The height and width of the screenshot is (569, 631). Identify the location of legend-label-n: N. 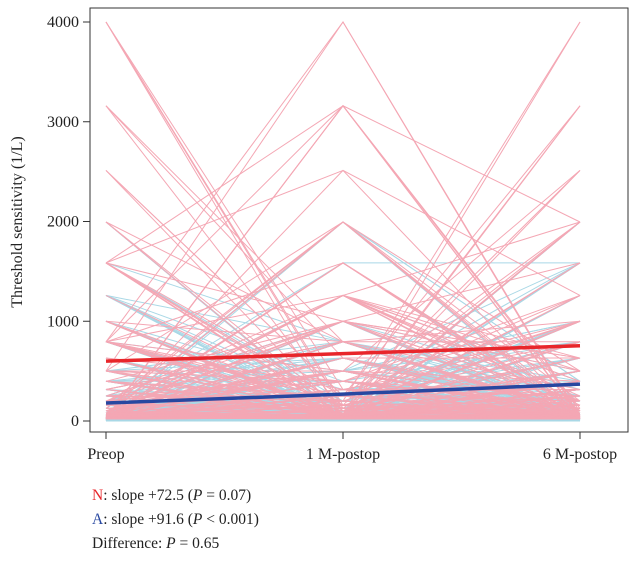
(98, 495).